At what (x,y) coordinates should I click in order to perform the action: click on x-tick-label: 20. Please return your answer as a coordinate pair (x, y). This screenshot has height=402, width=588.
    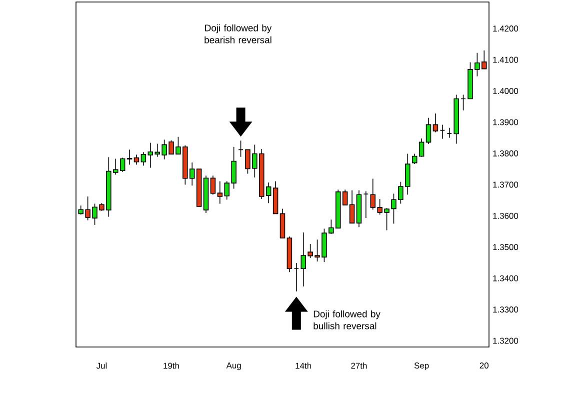
    Looking at the image, I should click on (484, 365).